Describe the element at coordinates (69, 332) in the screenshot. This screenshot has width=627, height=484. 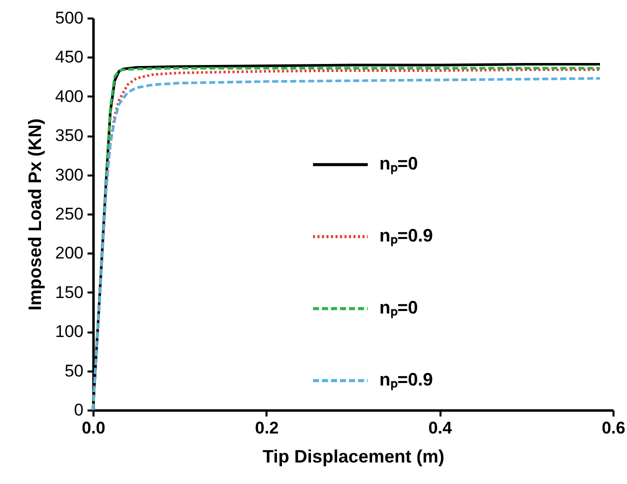
I see `y-tick-label: 100` at that location.